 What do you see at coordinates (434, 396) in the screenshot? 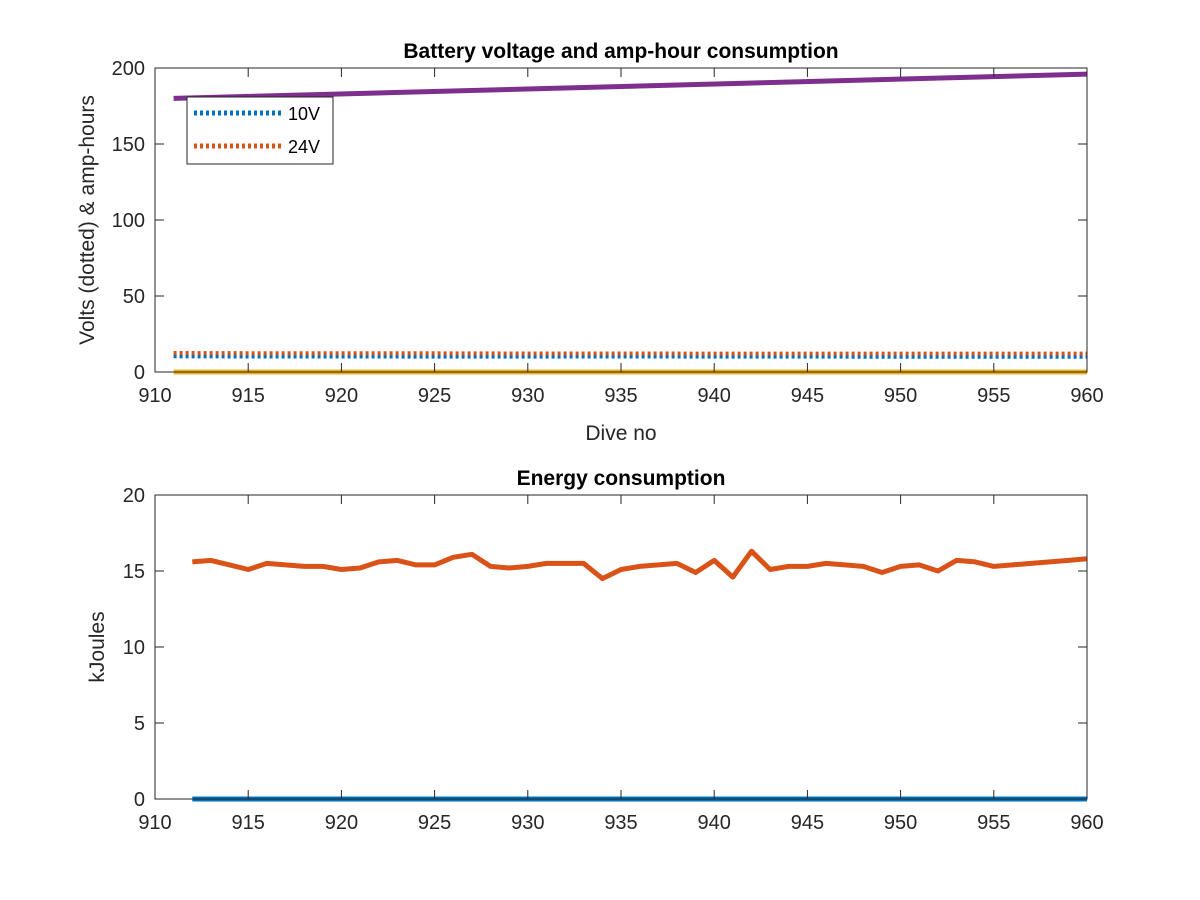
I see `voltage-x-tick-label: 925` at bounding box center [434, 396].